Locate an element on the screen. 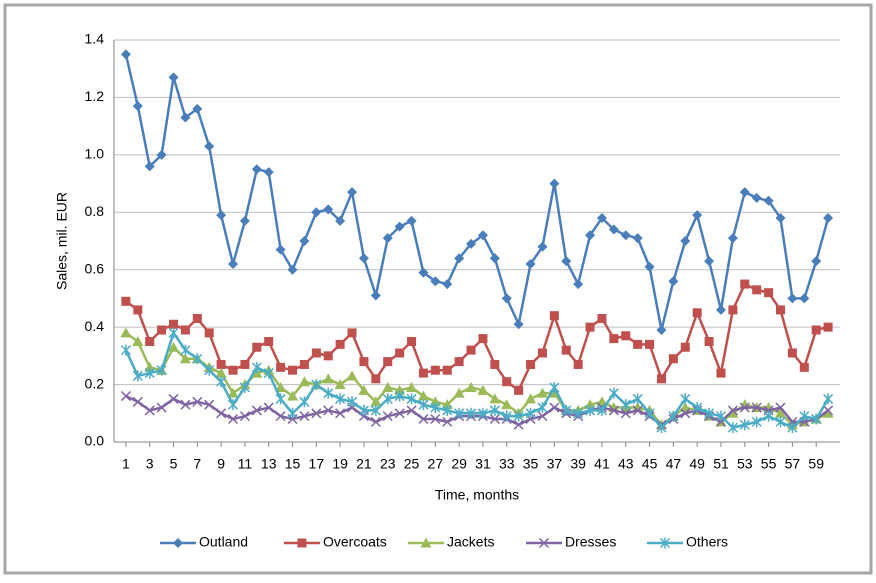 The image size is (876, 583). x-tick-label: 35 is located at coordinates (531, 464).